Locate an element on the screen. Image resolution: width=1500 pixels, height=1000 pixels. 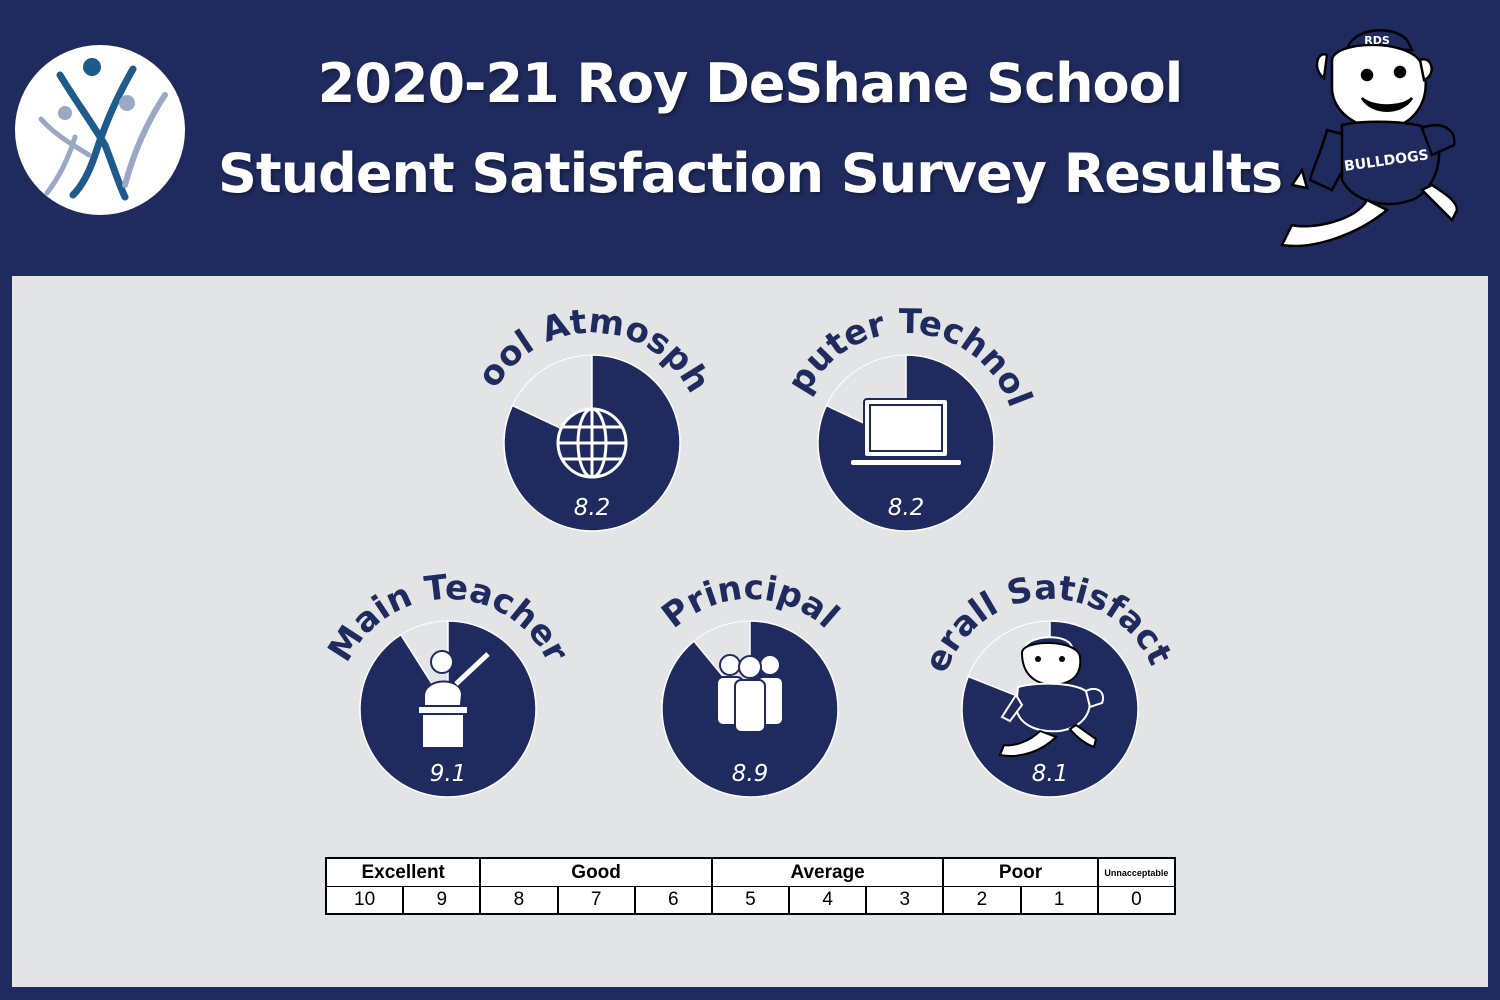
scale-number: 4 is located at coordinates (828, 900).